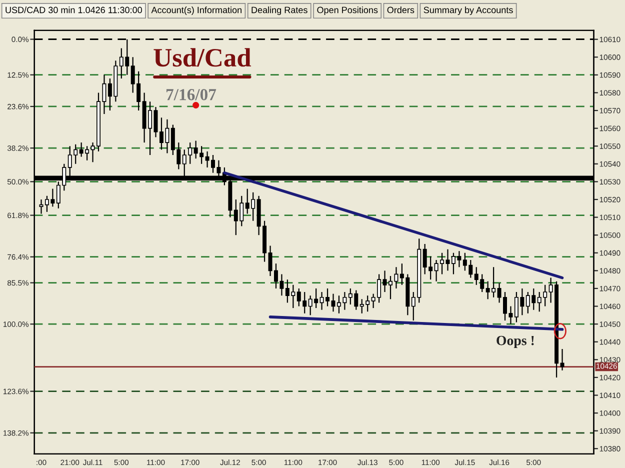  Describe the element at coordinates (196, 10) in the screenshot. I see `text: Account(s) Information` at that location.